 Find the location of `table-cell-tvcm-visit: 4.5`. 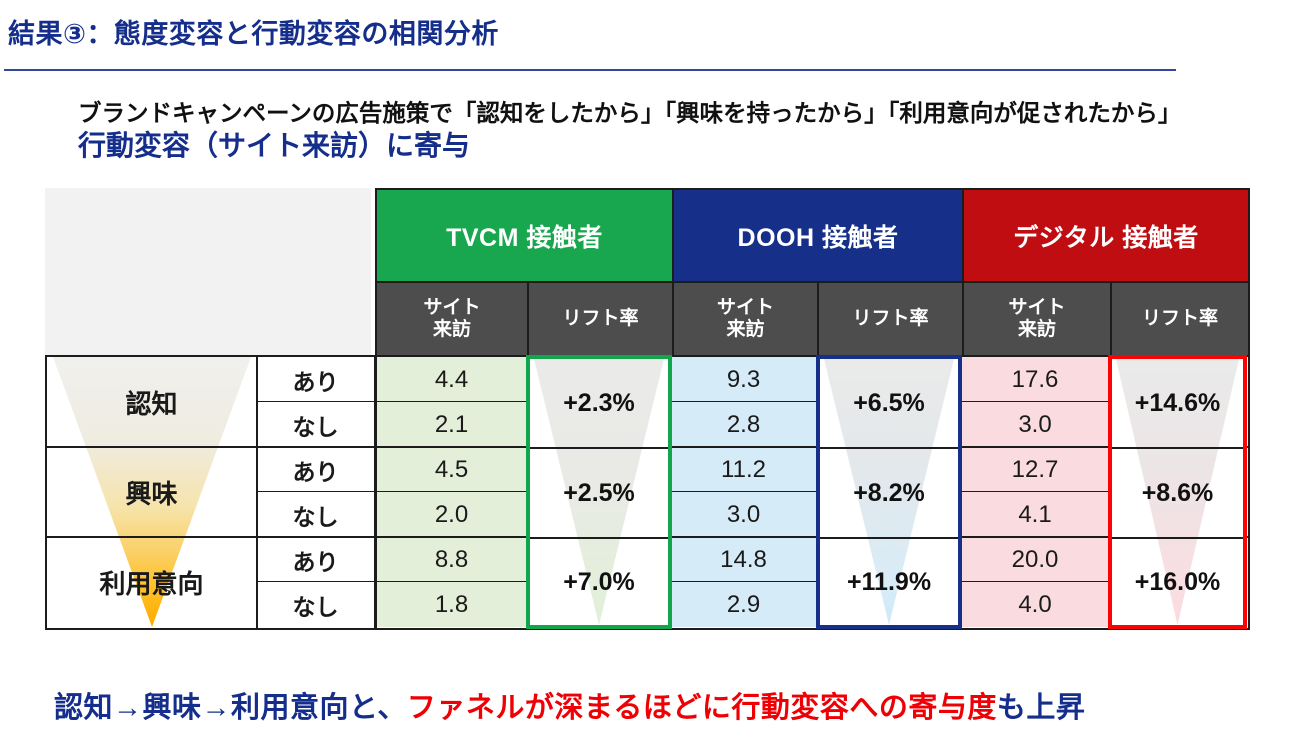

table-cell-tvcm-visit: 4.5 is located at coordinates (451, 469).